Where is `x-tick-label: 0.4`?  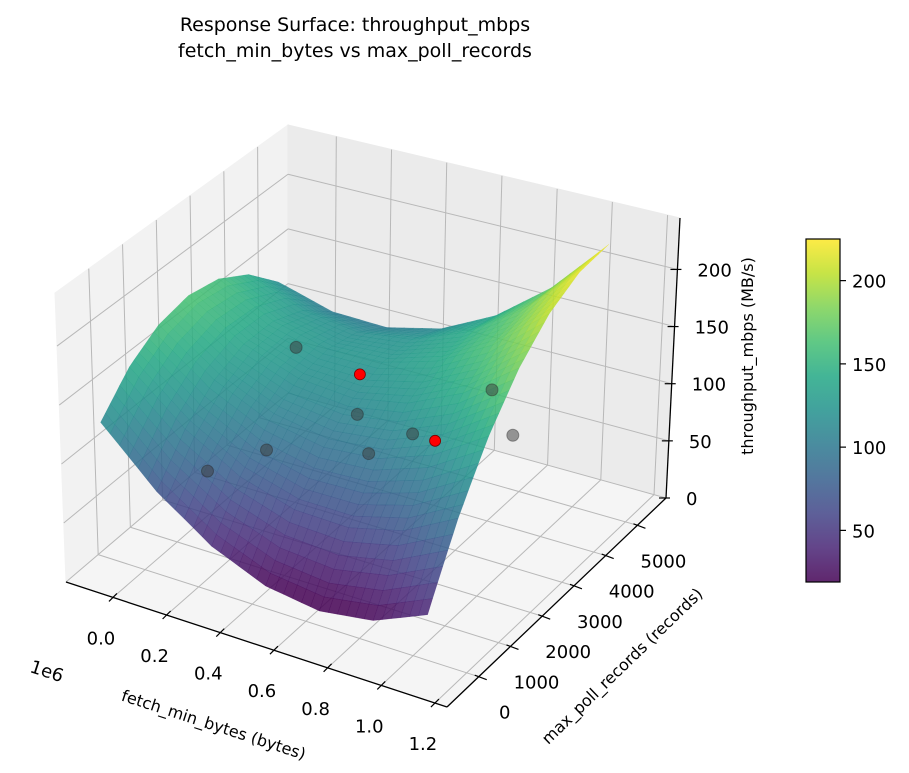 x-tick-label: 0.4 is located at coordinates (208, 674).